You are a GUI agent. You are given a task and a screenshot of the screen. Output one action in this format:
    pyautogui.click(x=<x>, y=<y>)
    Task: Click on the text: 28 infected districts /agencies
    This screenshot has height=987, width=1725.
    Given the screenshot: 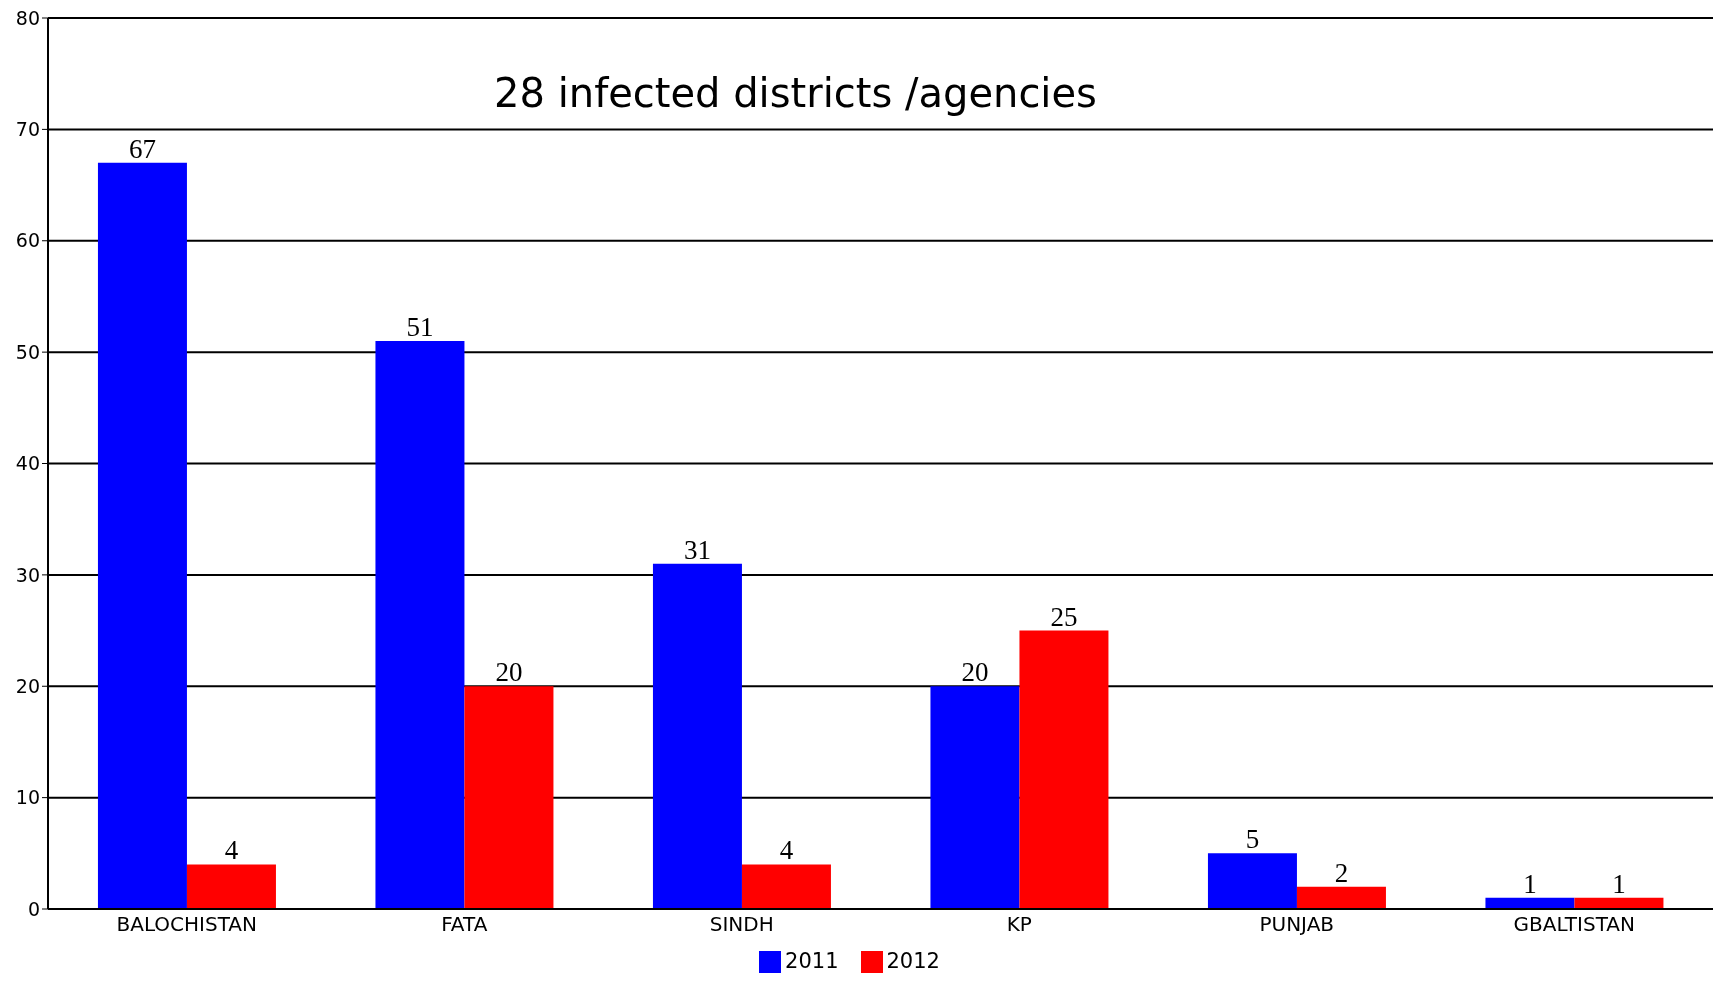 What is the action you would take?
    pyautogui.click(x=795, y=93)
    